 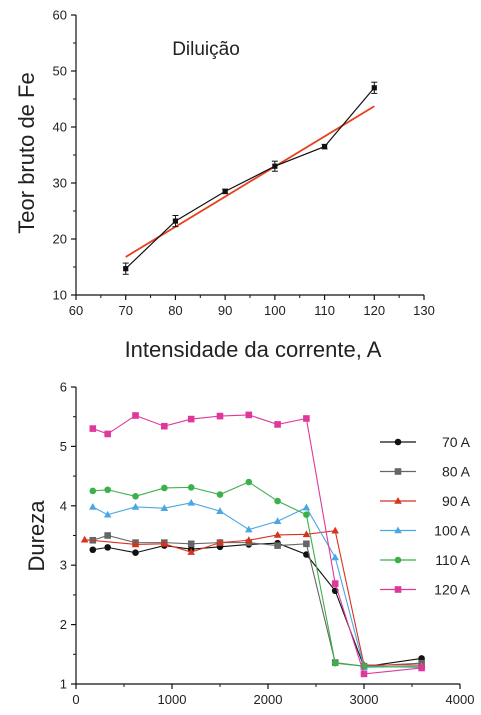 What do you see at coordinates (452, 560) in the screenshot?
I see `legend-label-110a: 110 A` at bounding box center [452, 560].